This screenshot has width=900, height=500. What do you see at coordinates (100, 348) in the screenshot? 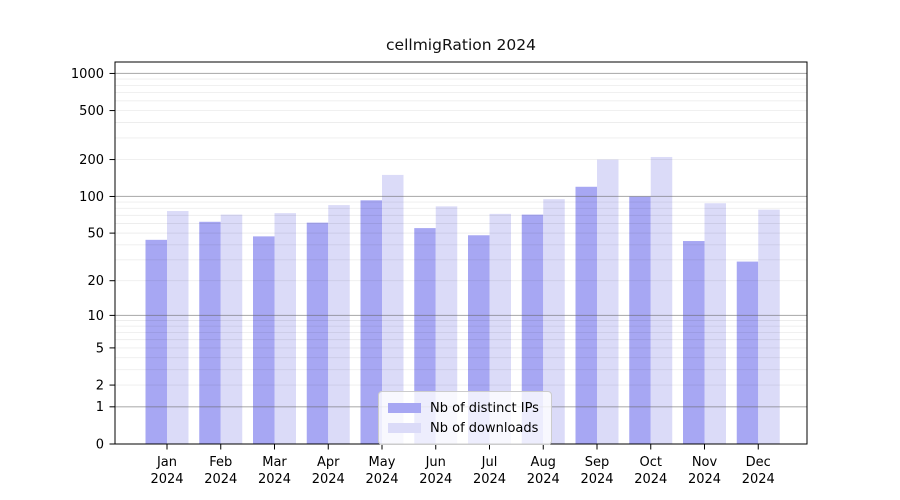
I see `y-tick-label: 5` at bounding box center [100, 348].